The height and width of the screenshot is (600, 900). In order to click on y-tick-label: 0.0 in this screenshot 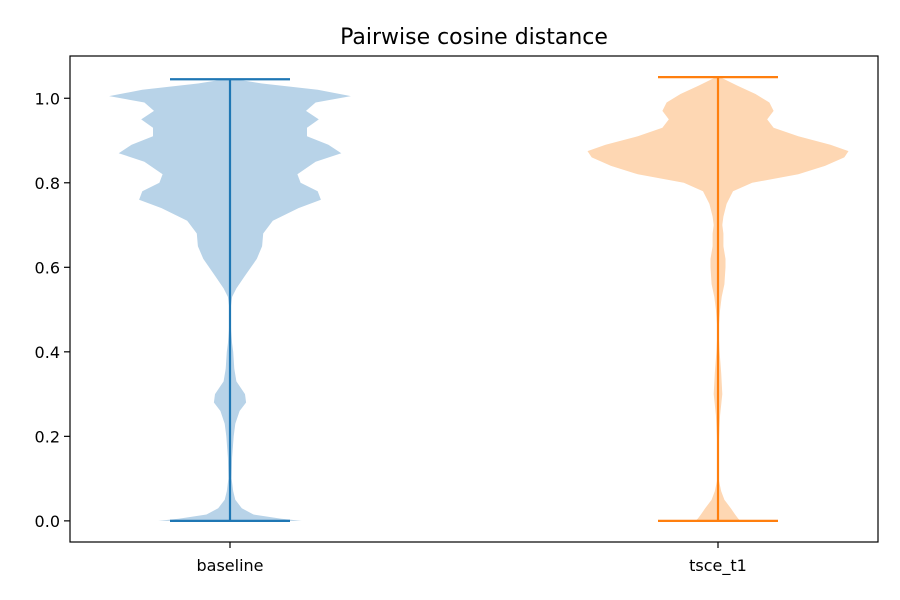, I will do `click(47, 521)`.